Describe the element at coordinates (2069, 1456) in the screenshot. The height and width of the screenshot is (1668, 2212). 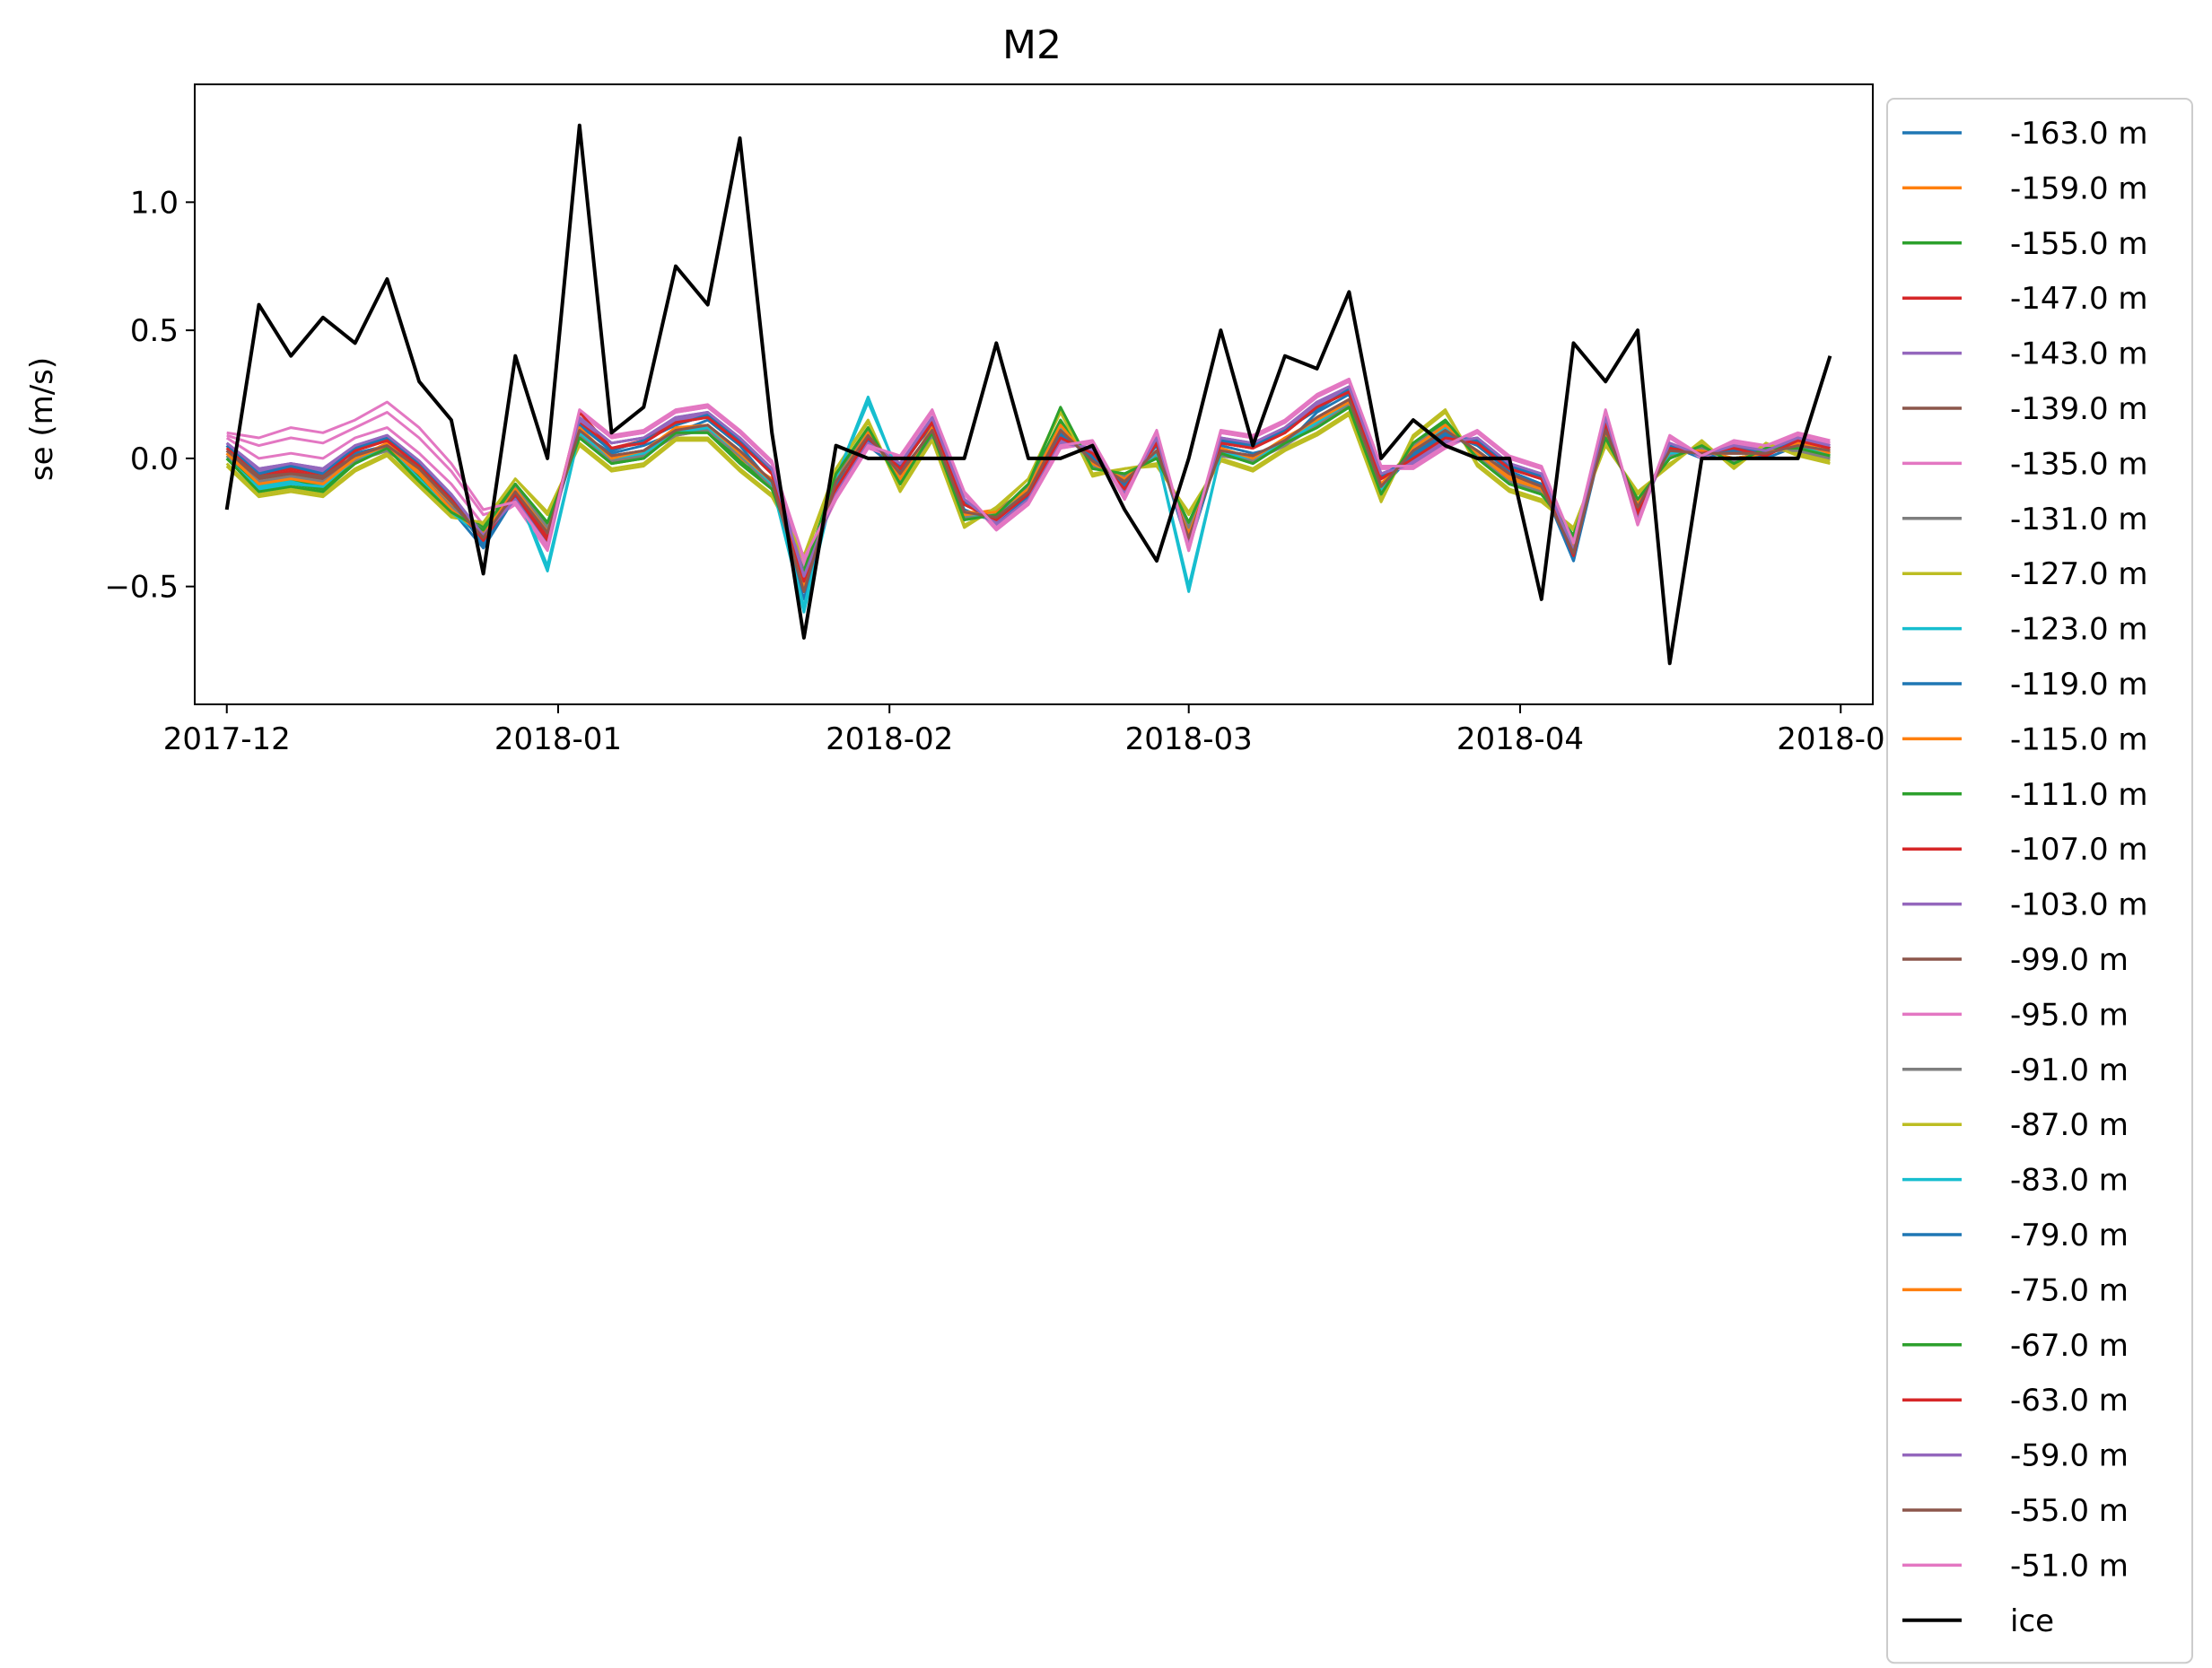
I see `legend-label: -59.0 m` at that location.